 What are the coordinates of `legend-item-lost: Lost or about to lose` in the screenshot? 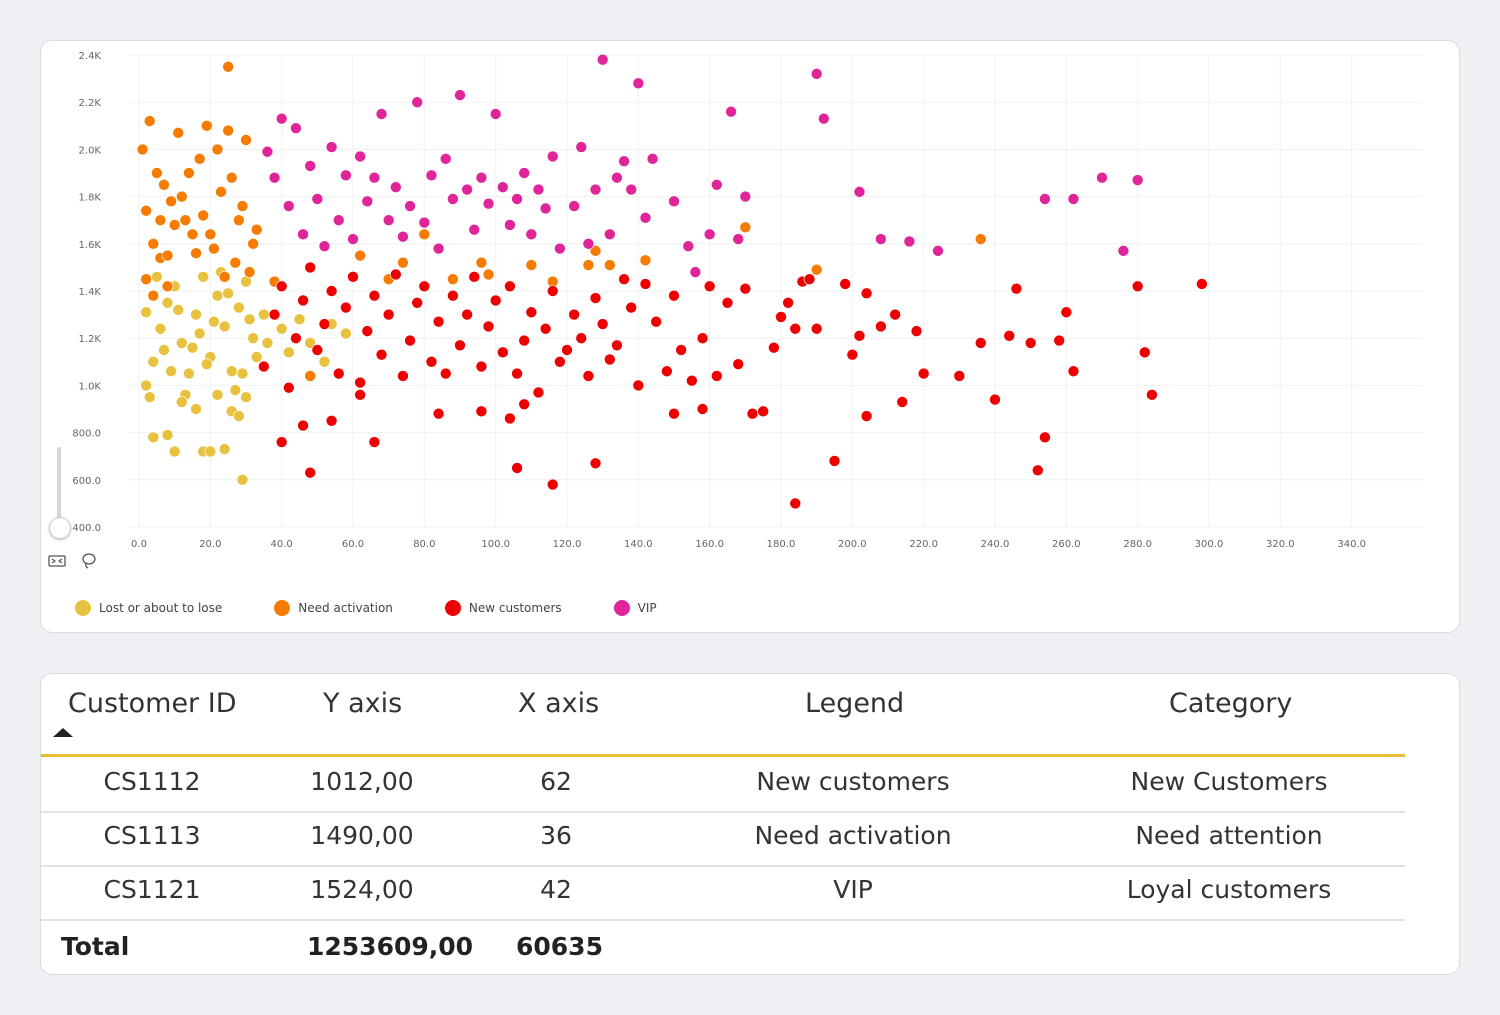 It's located at (148, 608).